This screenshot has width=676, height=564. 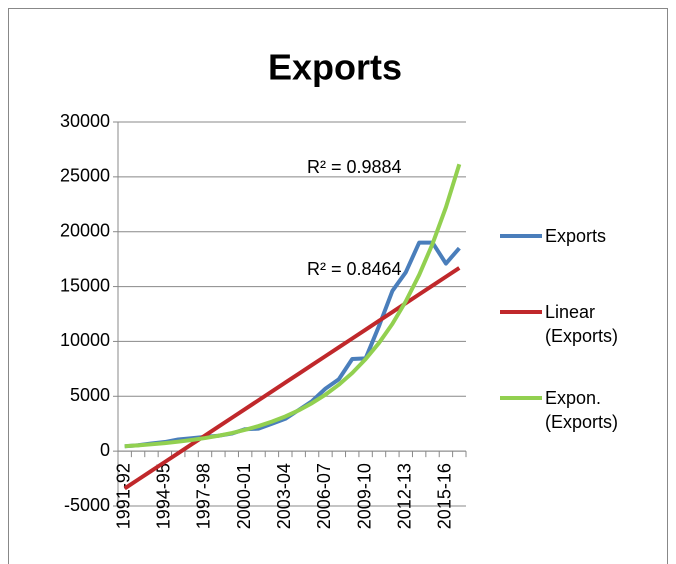 I want to click on x-tick-label: 1991-92, so click(x=123, y=496).